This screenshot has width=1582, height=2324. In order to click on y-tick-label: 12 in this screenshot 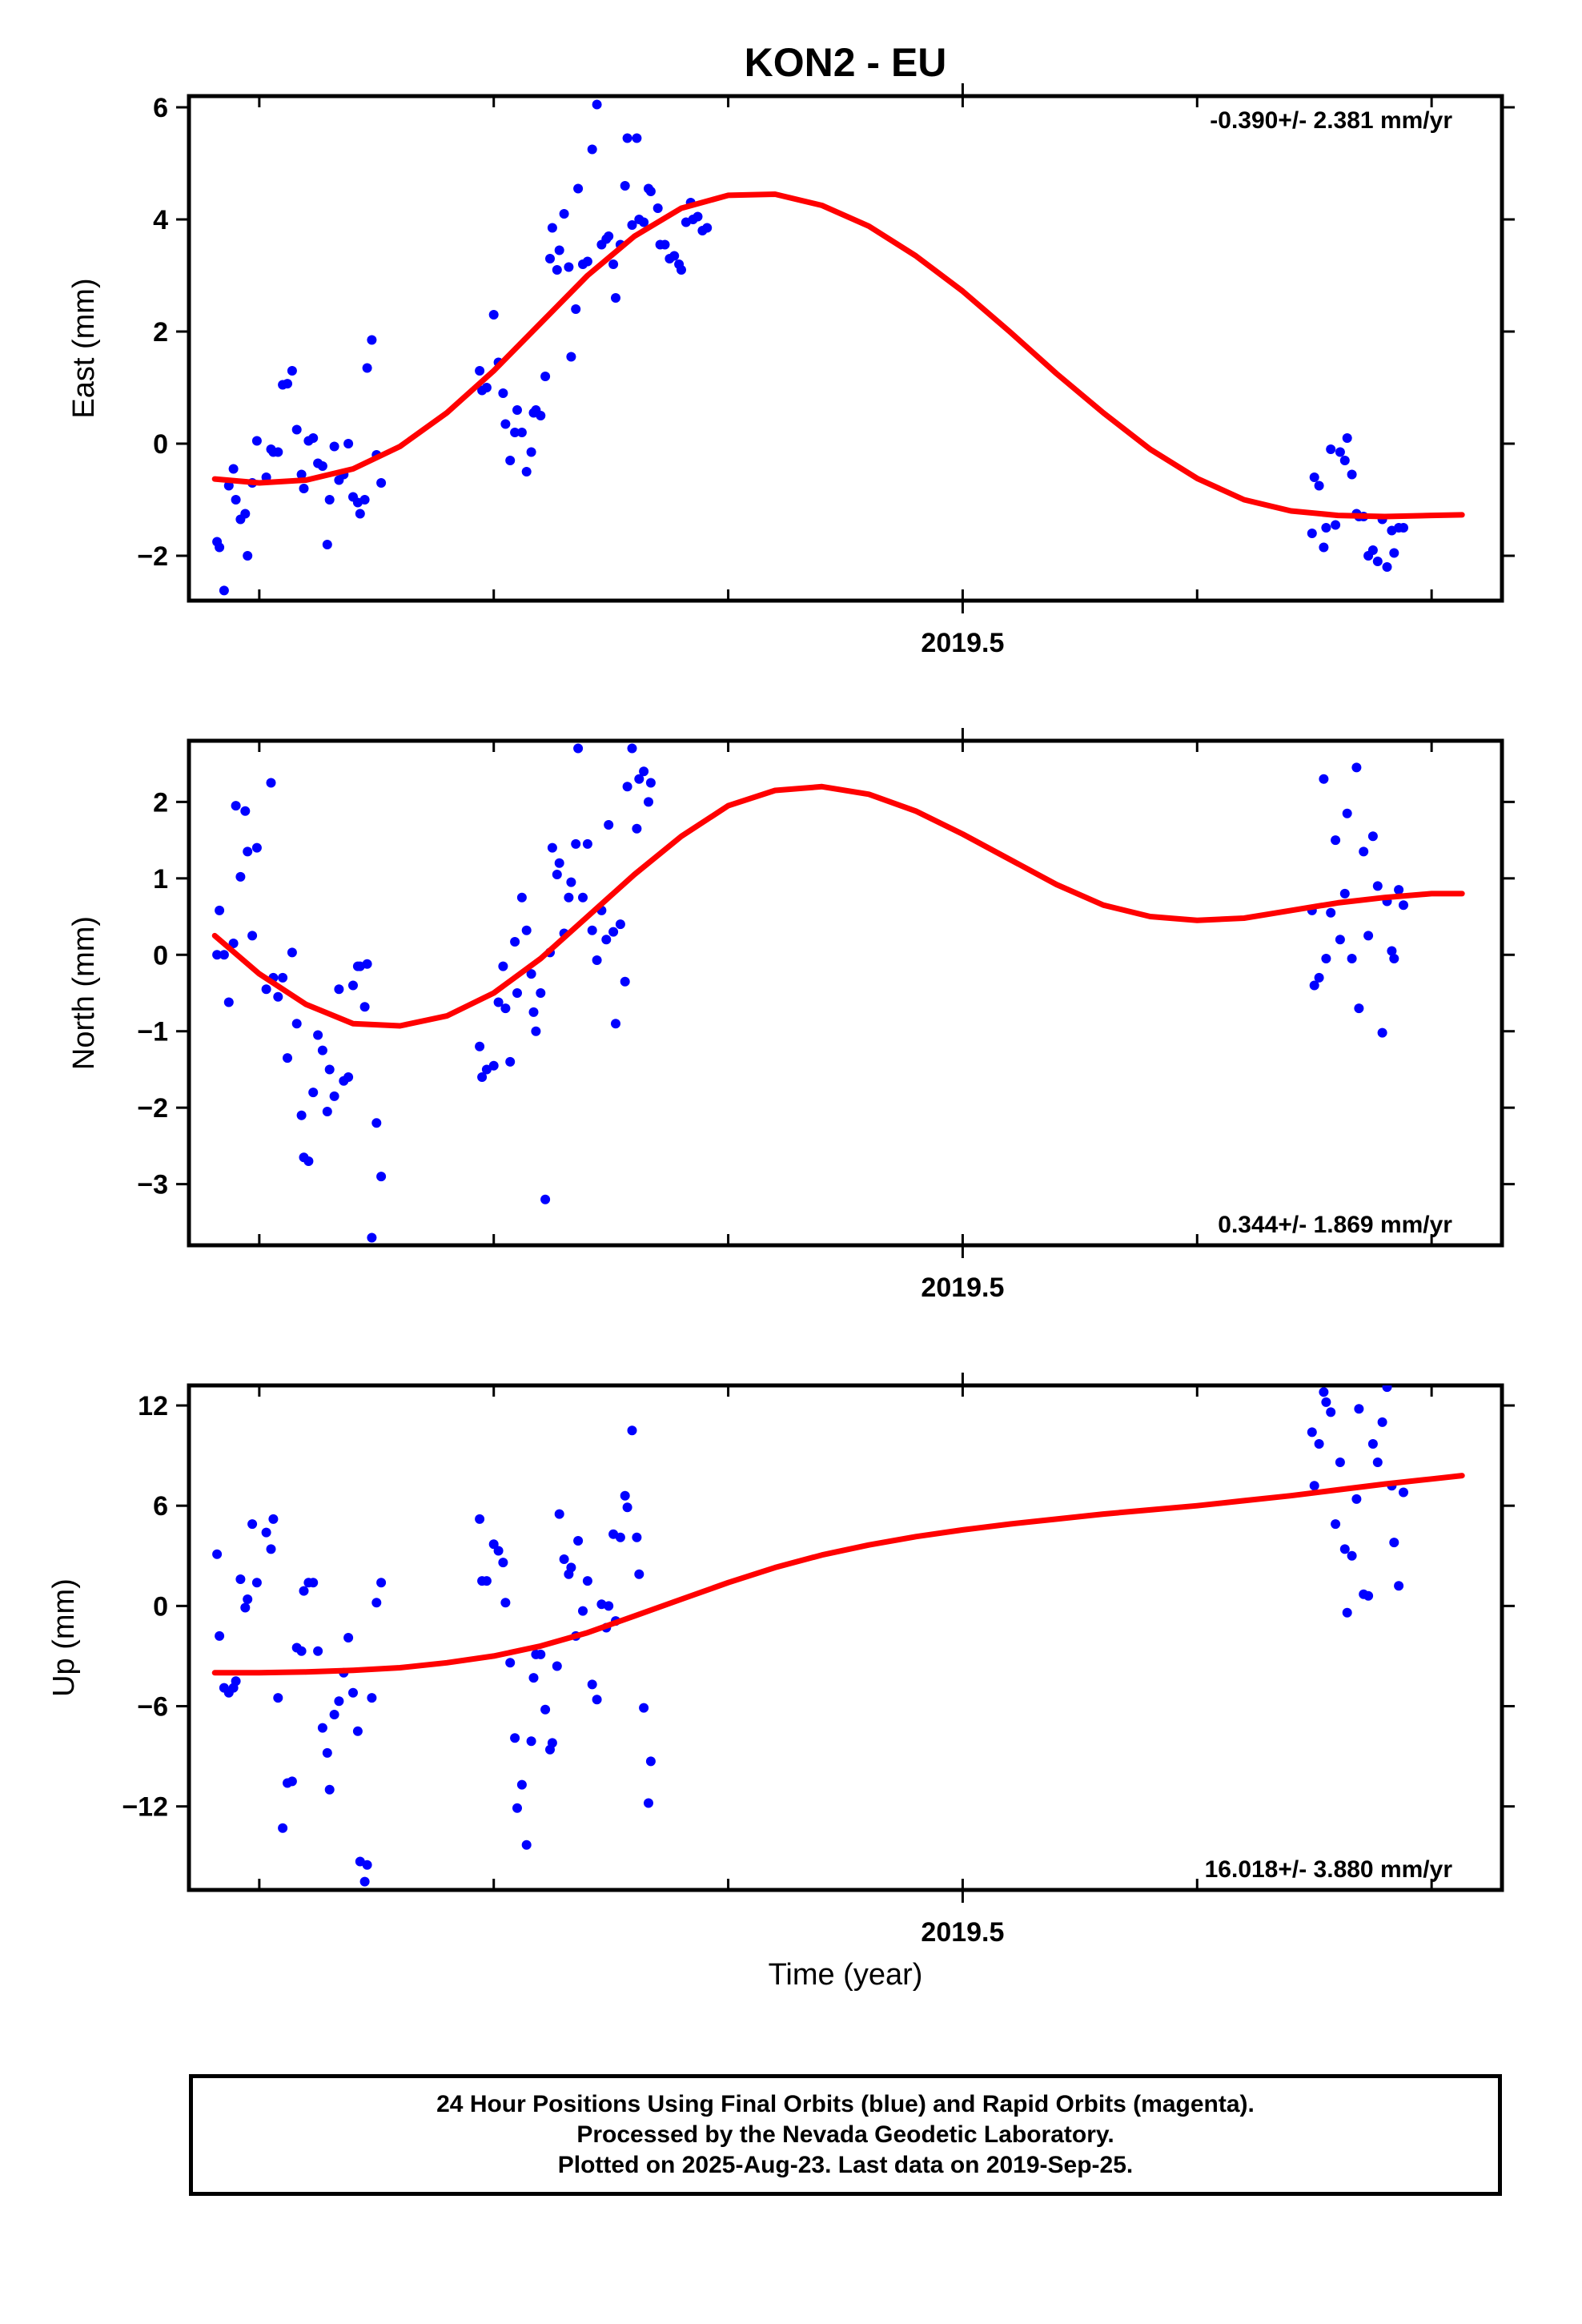, I will do `click(153, 1406)`.